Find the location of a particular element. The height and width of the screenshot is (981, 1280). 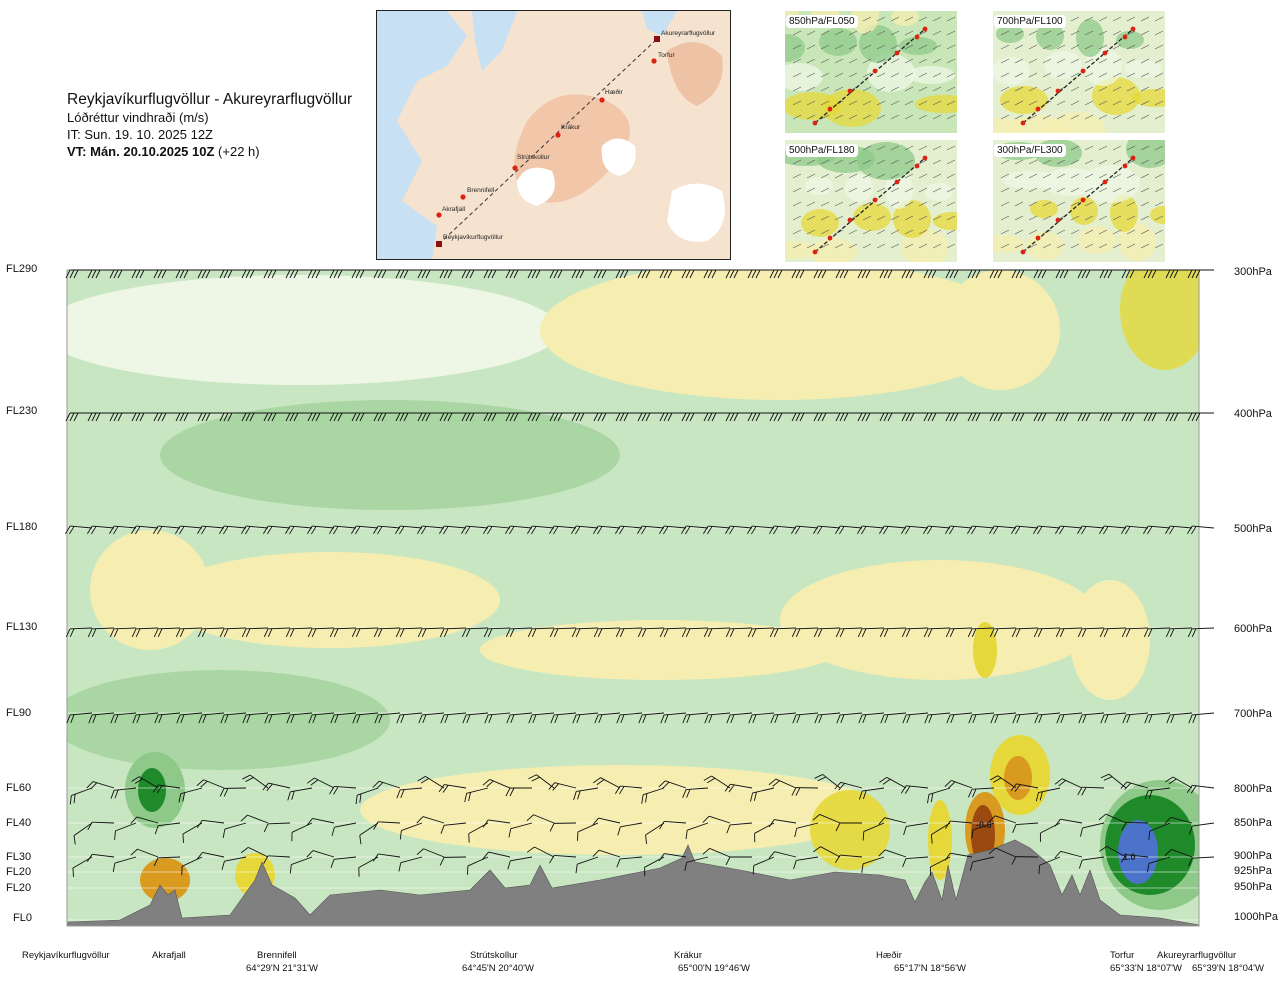

fl-label: FL90 is located at coordinates (19, 713).